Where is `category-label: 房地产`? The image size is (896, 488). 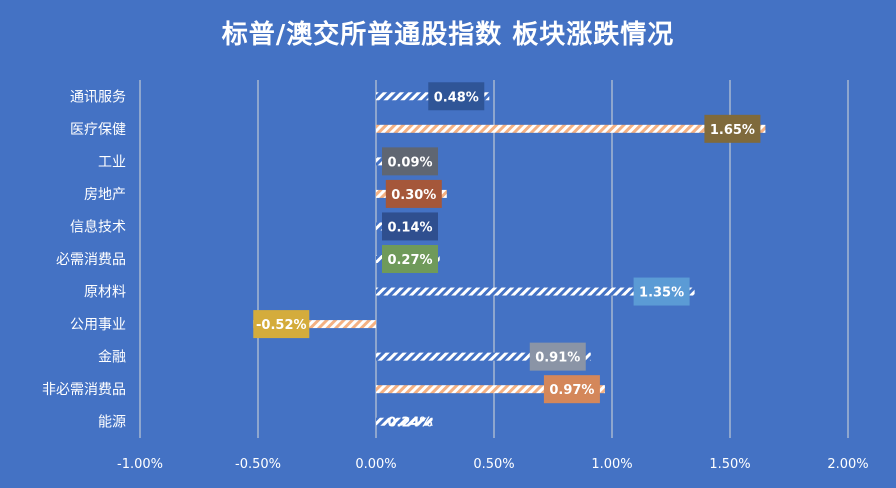 category-label: 房地产 is located at coordinates (105, 195).